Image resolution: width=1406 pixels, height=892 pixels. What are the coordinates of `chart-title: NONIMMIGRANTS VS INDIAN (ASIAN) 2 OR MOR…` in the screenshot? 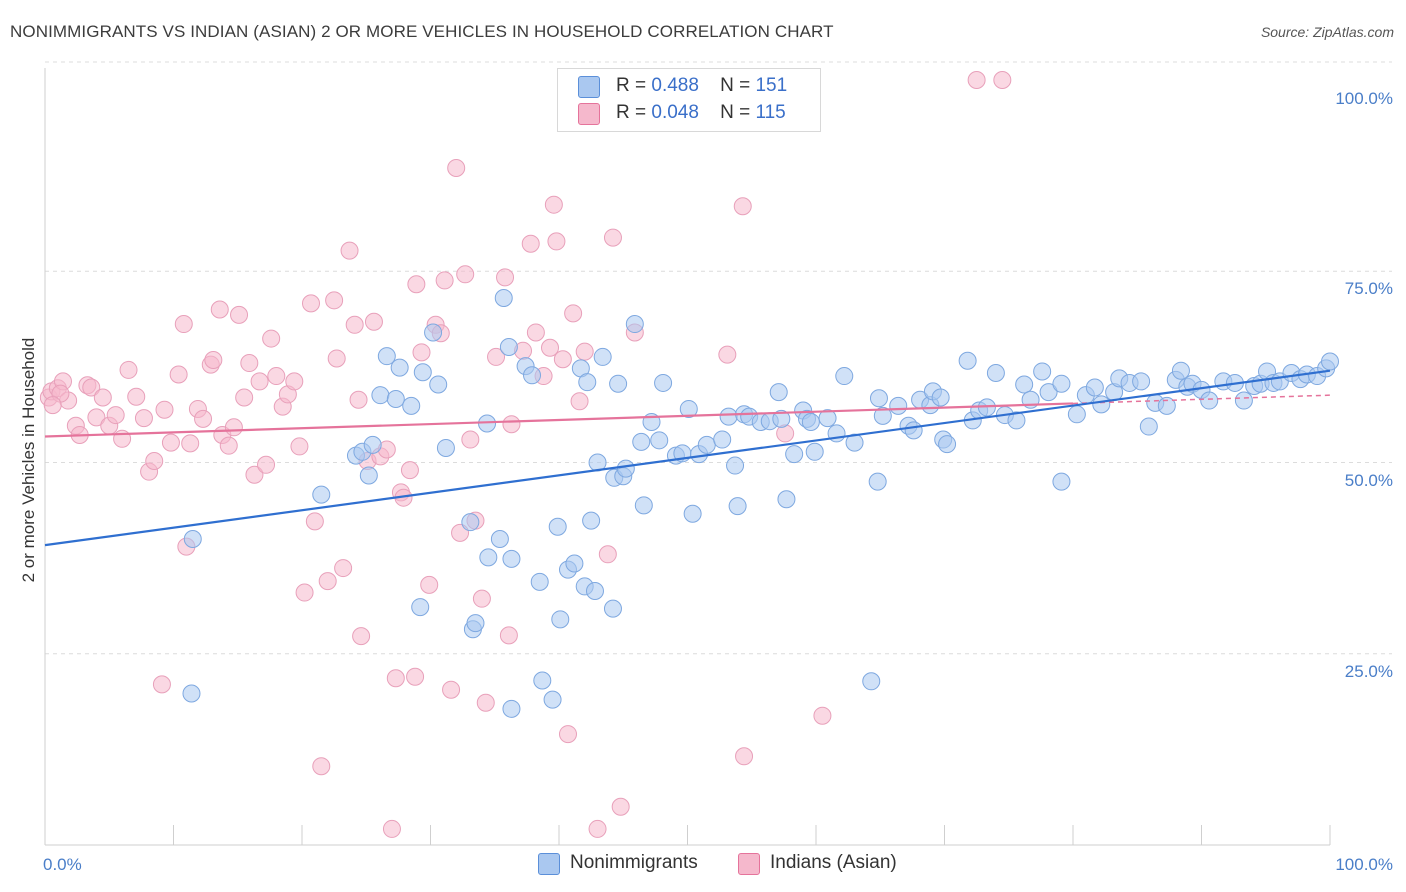 It's located at (422, 31).